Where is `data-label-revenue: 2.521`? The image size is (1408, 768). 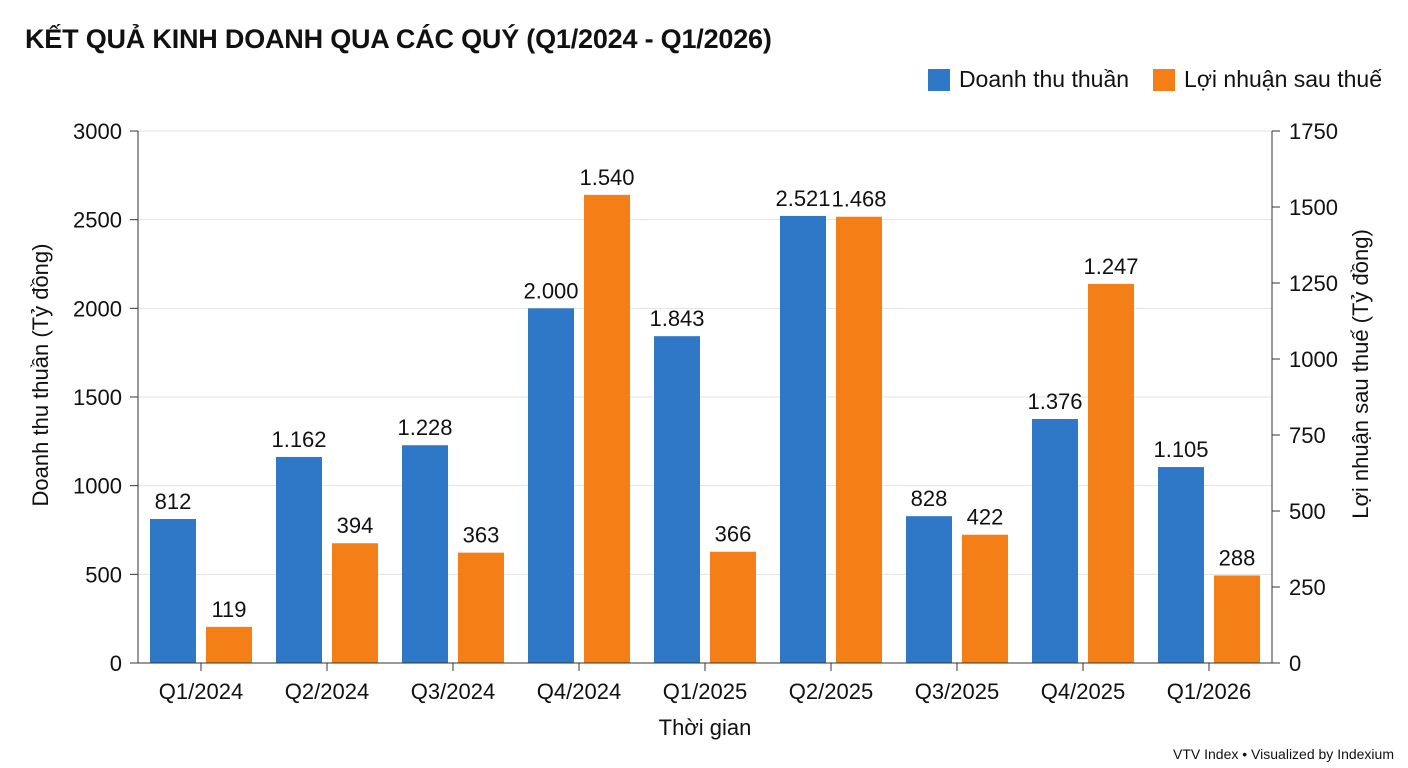 data-label-revenue: 2.521 is located at coordinates (802, 198).